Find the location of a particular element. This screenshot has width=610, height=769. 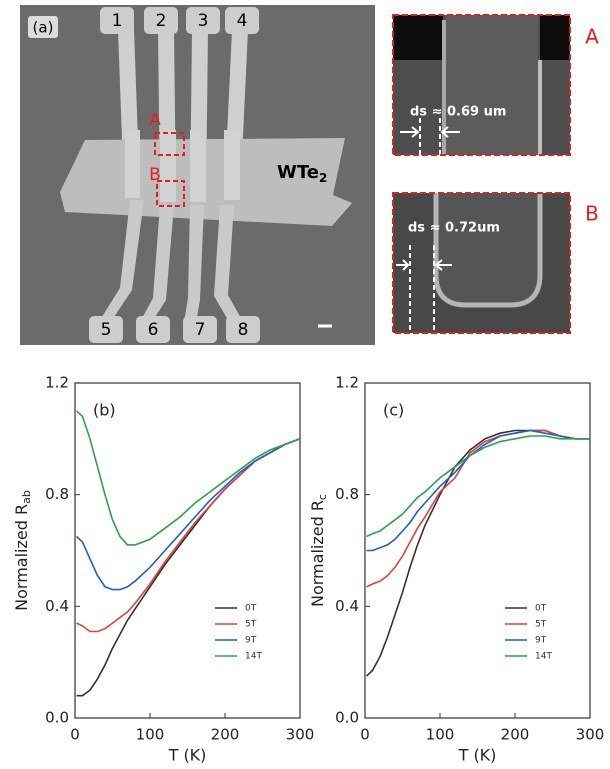

y-axis-label: Normalized Rab is located at coordinates (23, 550).